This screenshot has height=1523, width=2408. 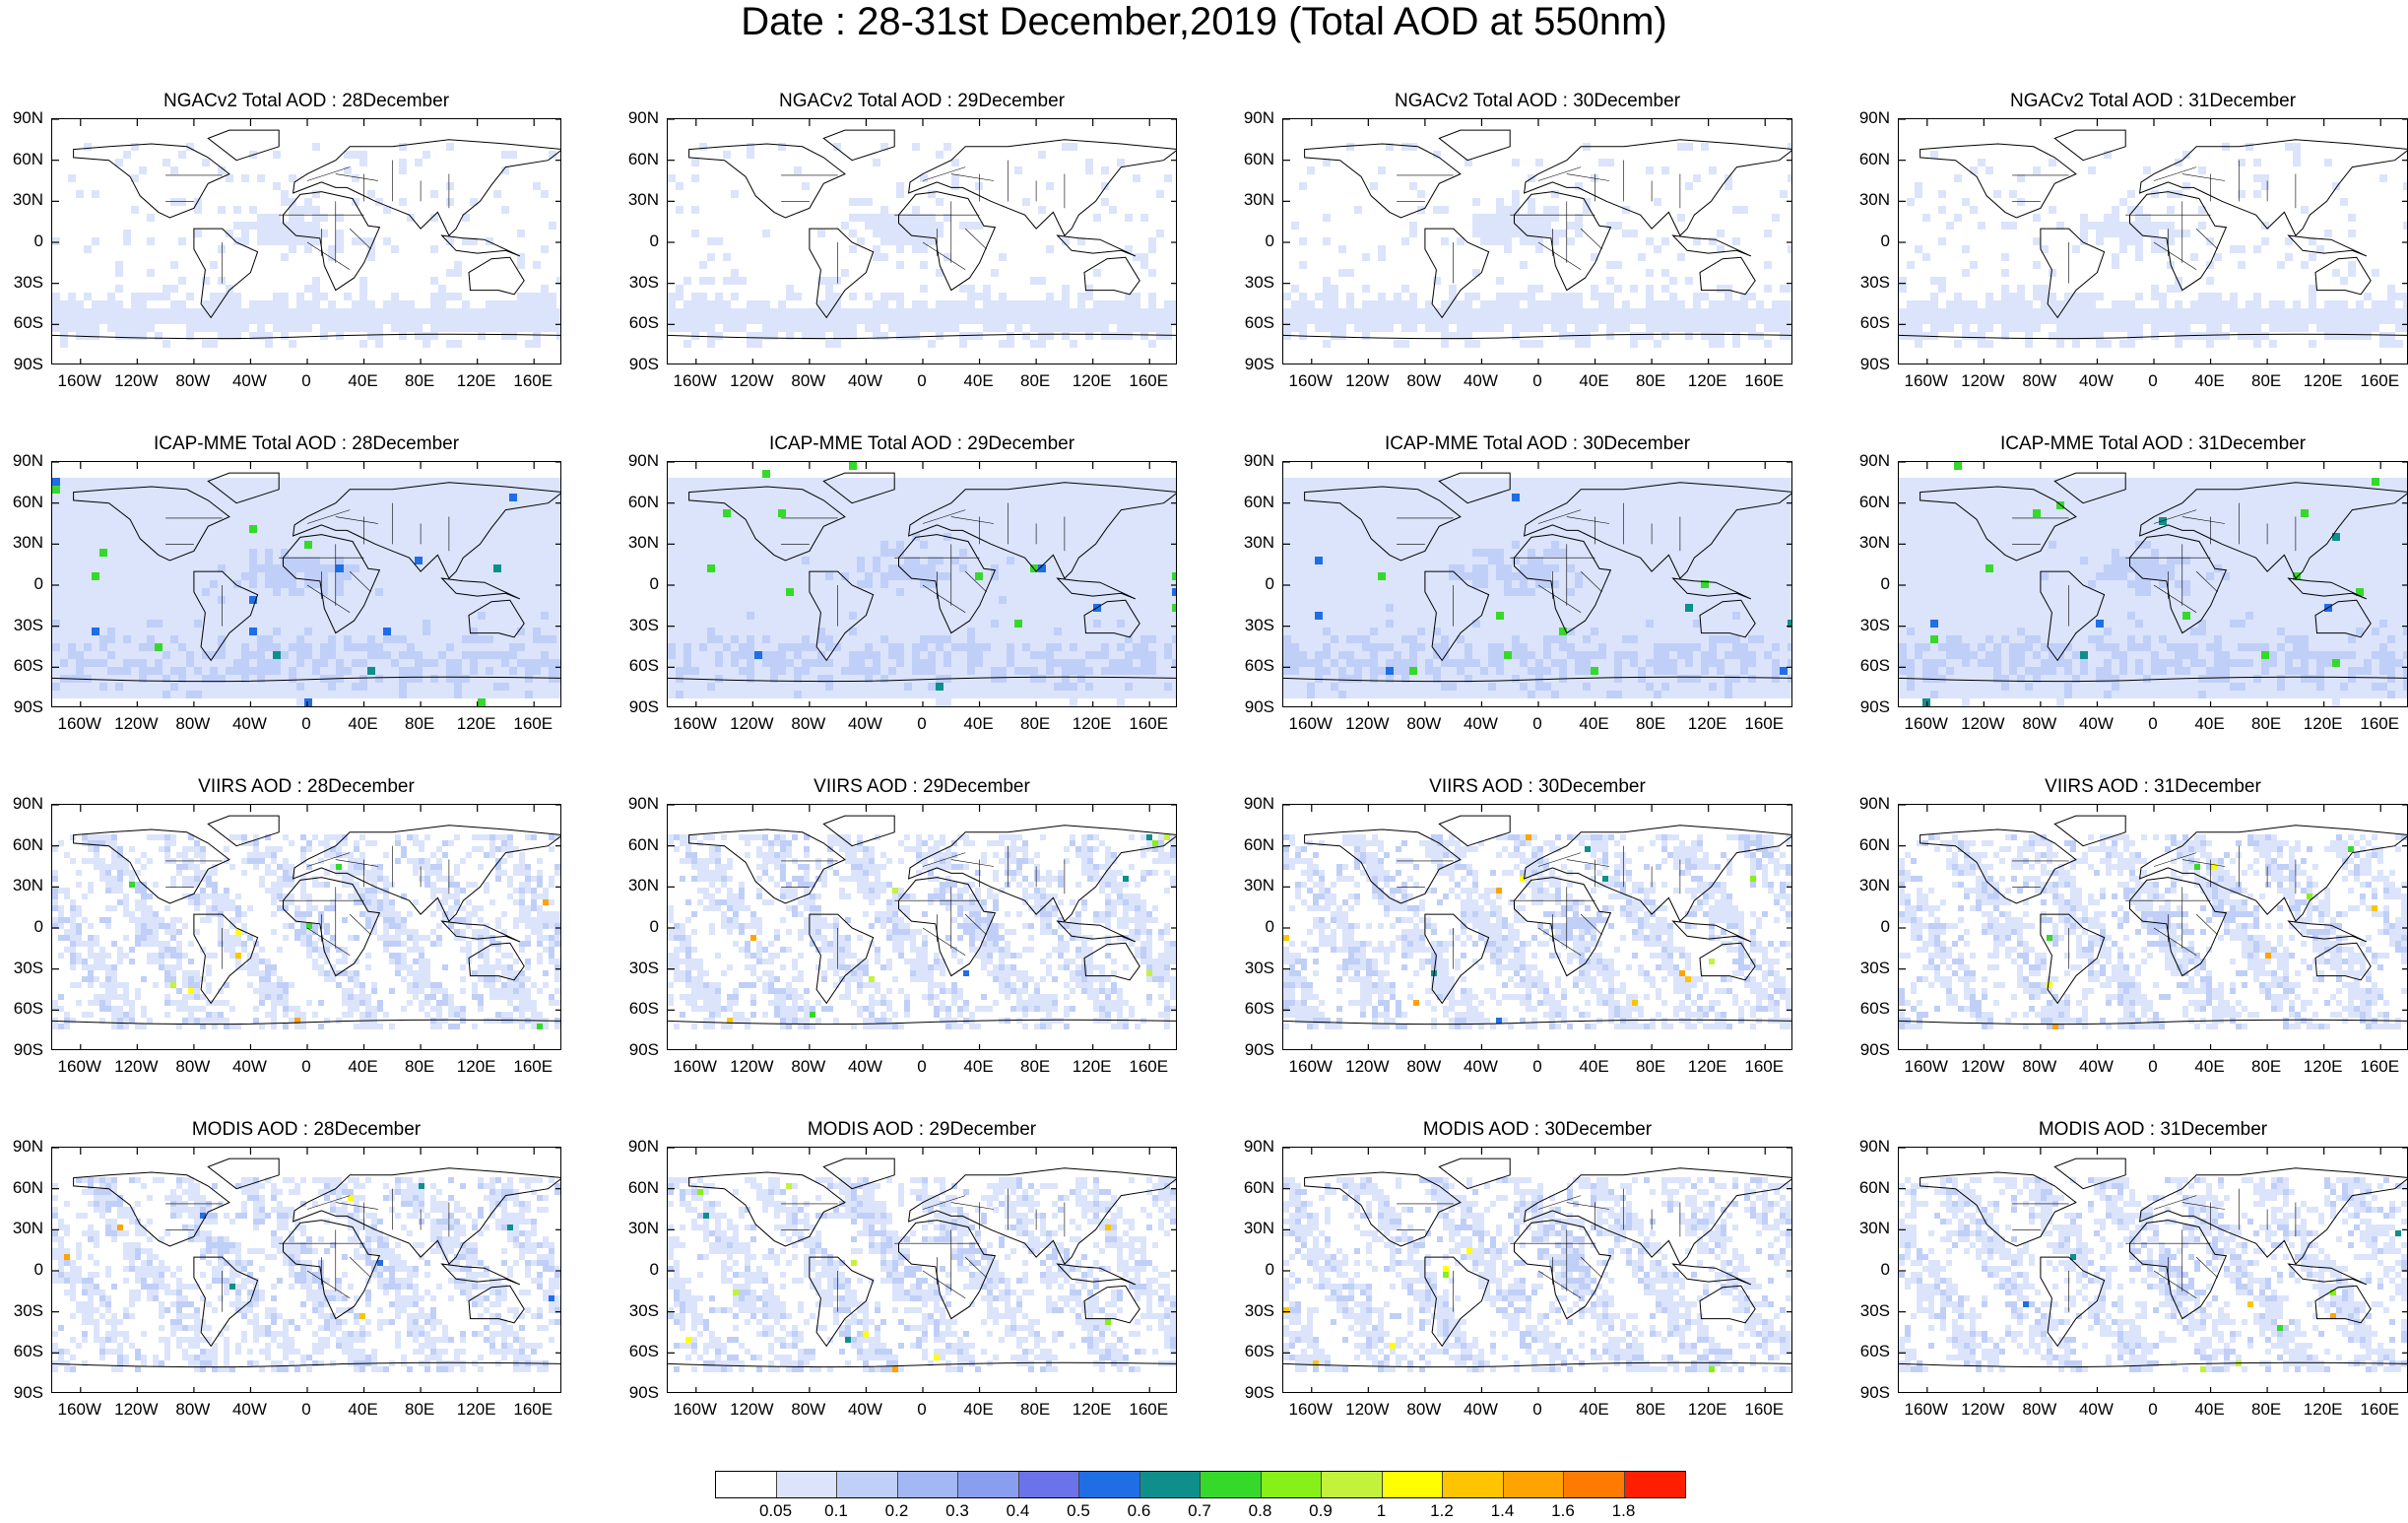 What do you see at coordinates (922, 102) in the screenshot?
I see `panel-title: NGACv2 Total AOD : 29December` at bounding box center [922, 102].